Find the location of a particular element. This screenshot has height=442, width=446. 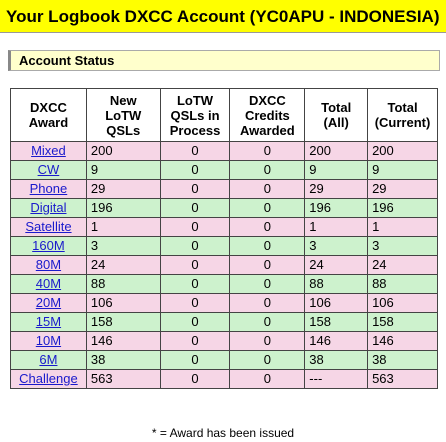

header-line: (Current) is located at coordinates (402, 122).